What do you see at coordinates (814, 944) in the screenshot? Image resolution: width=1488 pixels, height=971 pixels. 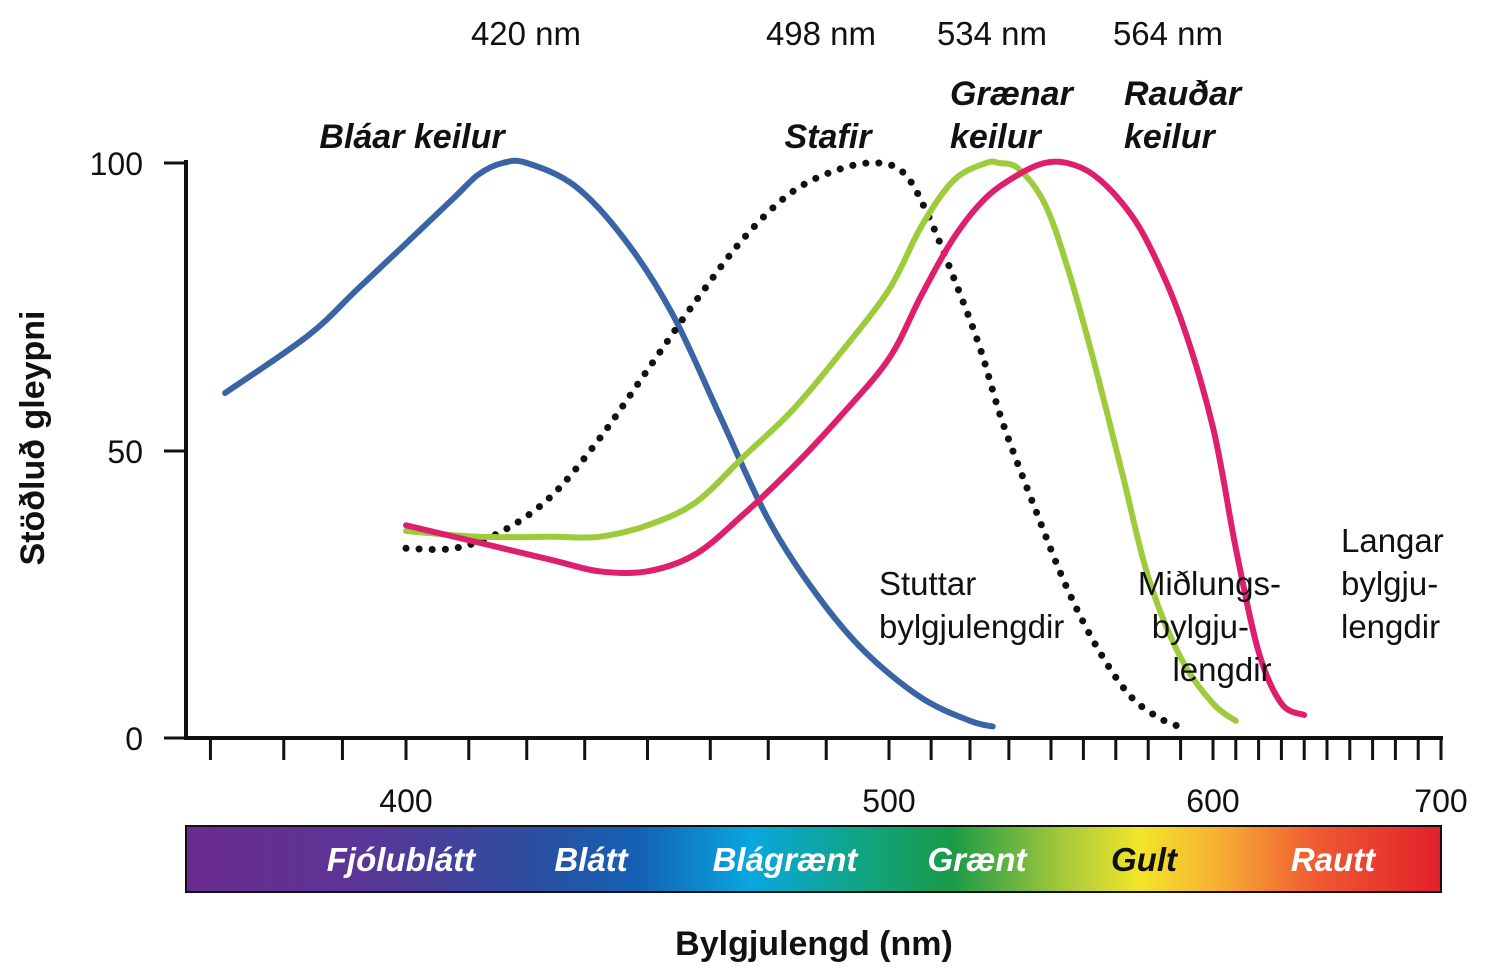 I see `x-axis-title: Bylgjulengd (nm)` at bounding box center [814, 944].